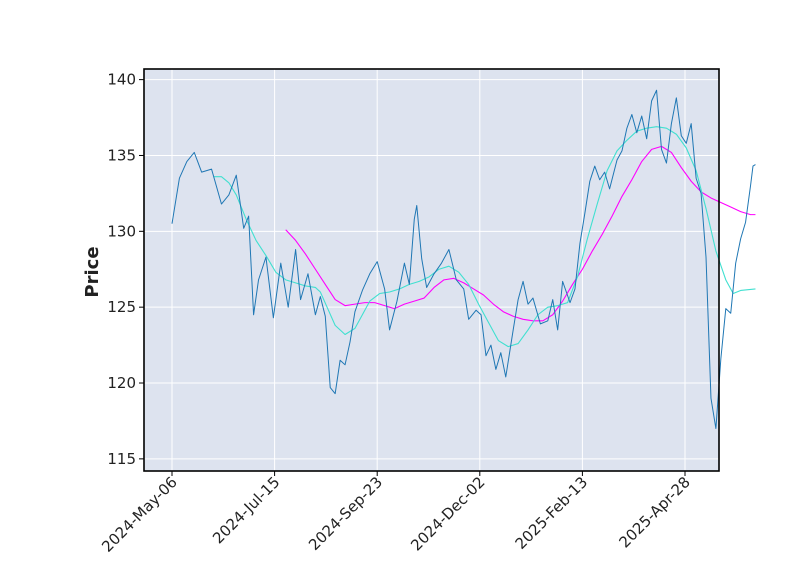  What do you see at coordinates (92, 271) in the screenshot?
I see `y-axis-label: Price` at bounding box center [92, 271].